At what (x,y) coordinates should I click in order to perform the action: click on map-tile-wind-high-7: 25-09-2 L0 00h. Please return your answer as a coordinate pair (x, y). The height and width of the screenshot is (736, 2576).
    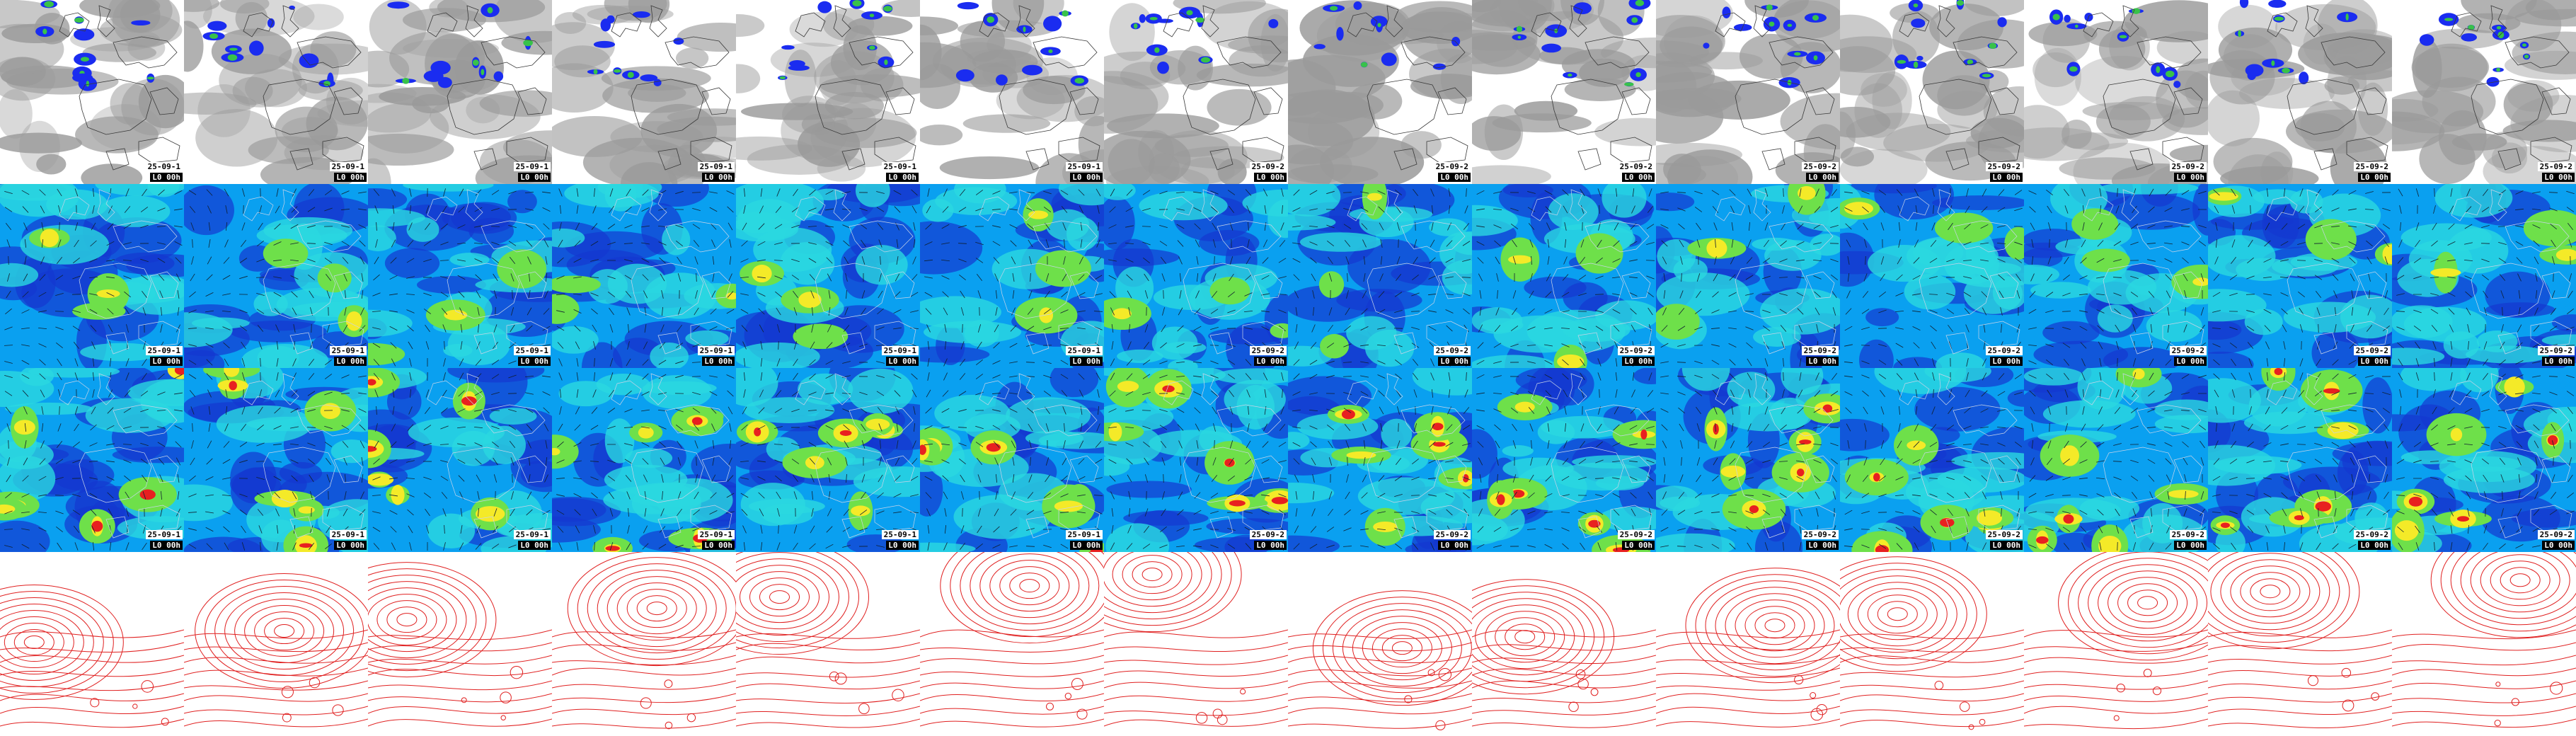
    Looking at the image, I should click on (1196, 460).